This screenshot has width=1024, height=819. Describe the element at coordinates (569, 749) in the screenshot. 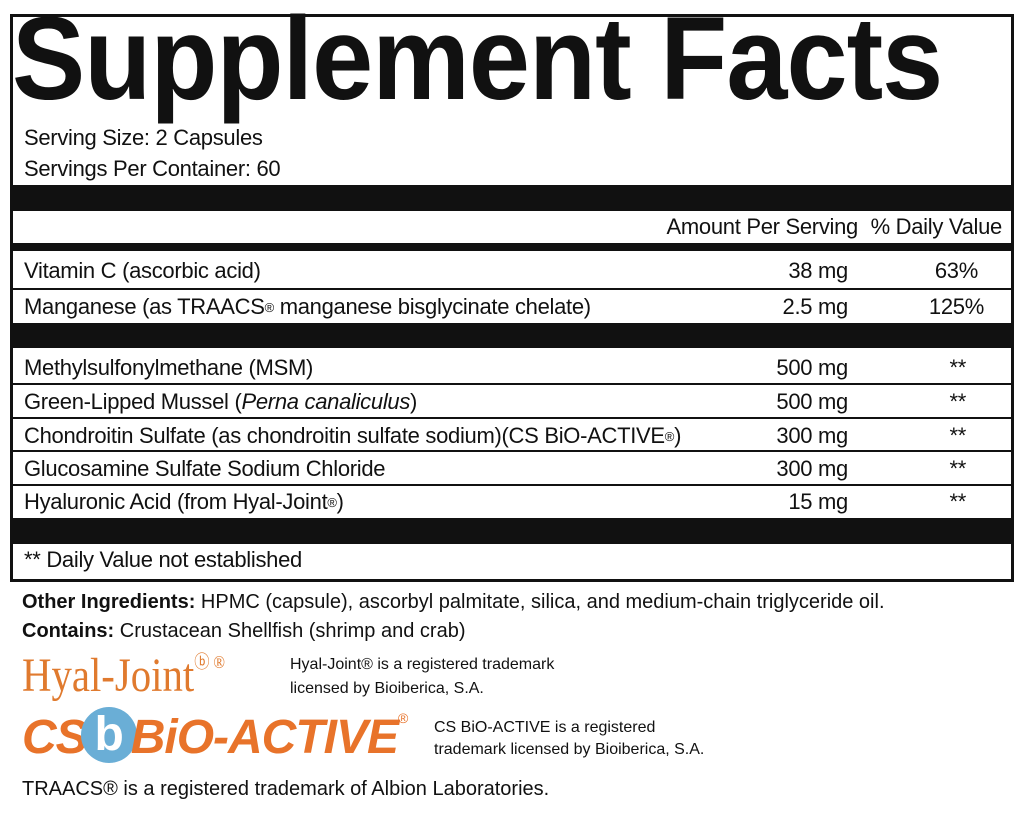

I see `cs-bio-active-note: trademark licensed by Bioiberica, S.A.` at that location.